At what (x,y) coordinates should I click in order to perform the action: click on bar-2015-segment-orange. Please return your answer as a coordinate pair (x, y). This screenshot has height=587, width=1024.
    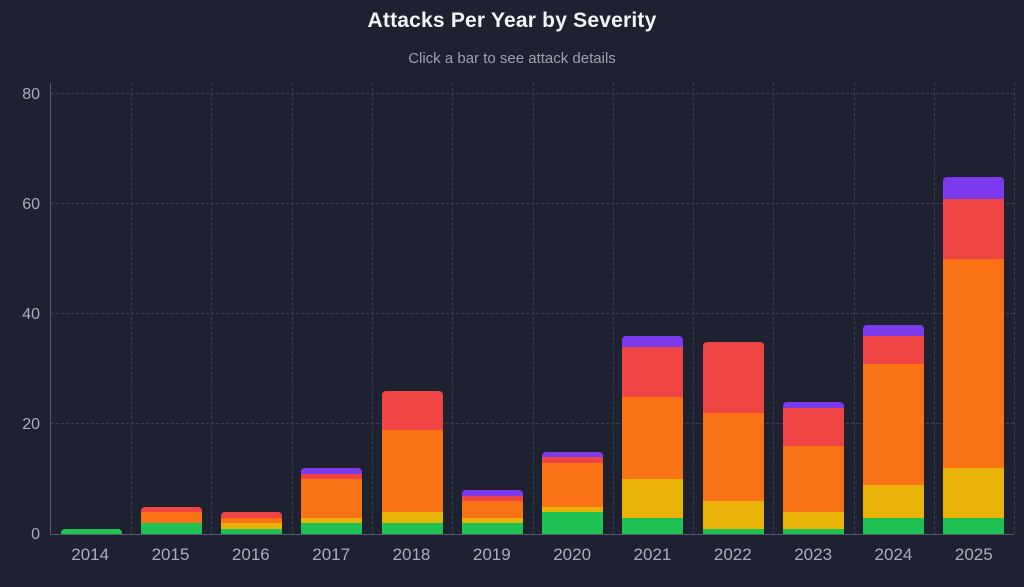
    Looking at the image, I should click on (171, 517).